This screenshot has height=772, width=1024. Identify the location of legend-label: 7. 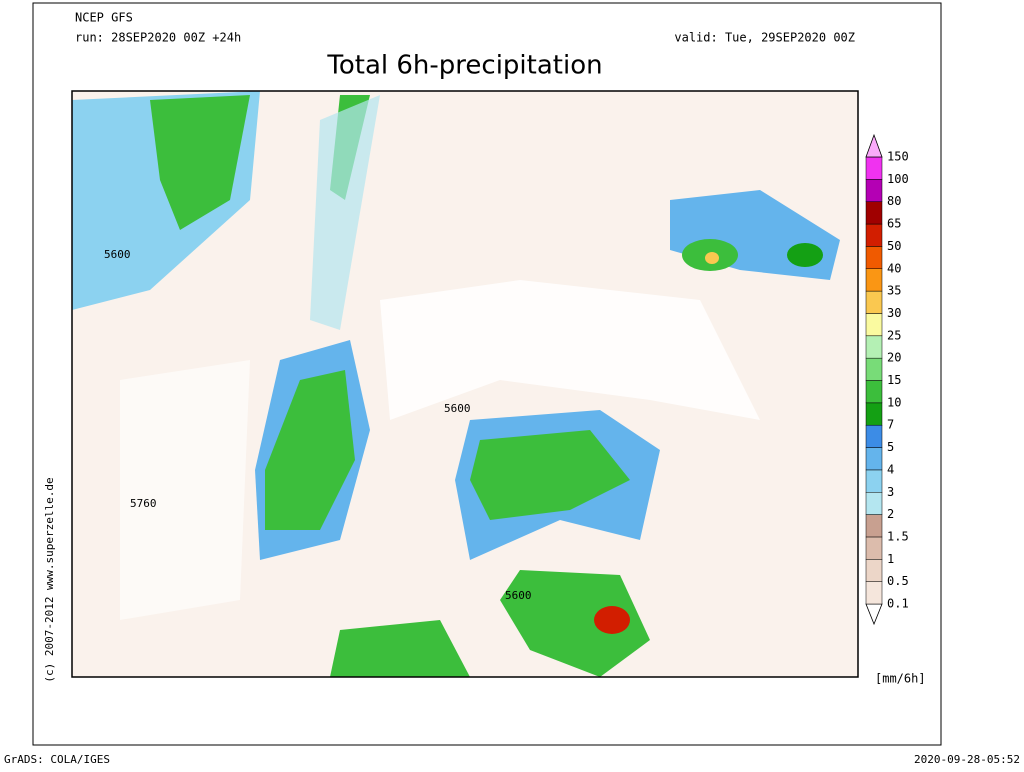
(890, 425).